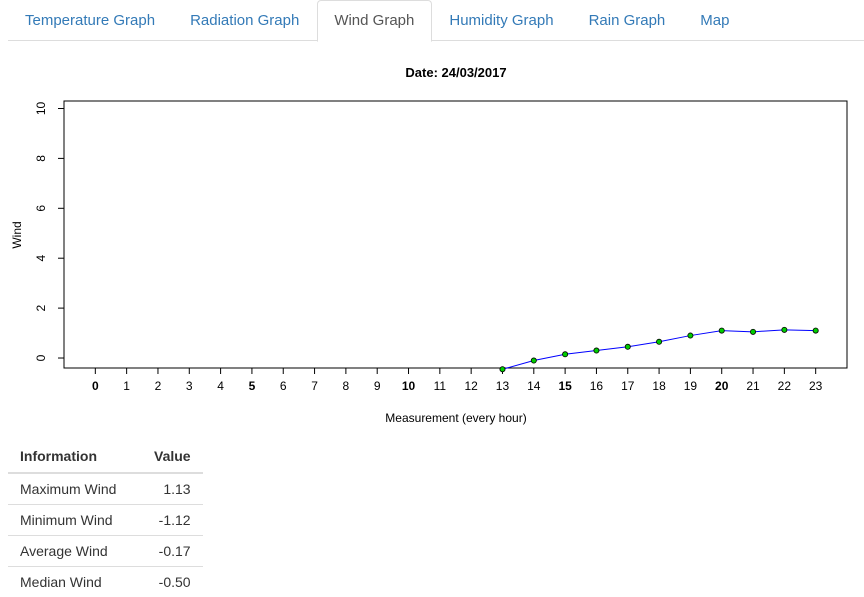  I want to click on x-tick-label: 15, so click(565, 386).